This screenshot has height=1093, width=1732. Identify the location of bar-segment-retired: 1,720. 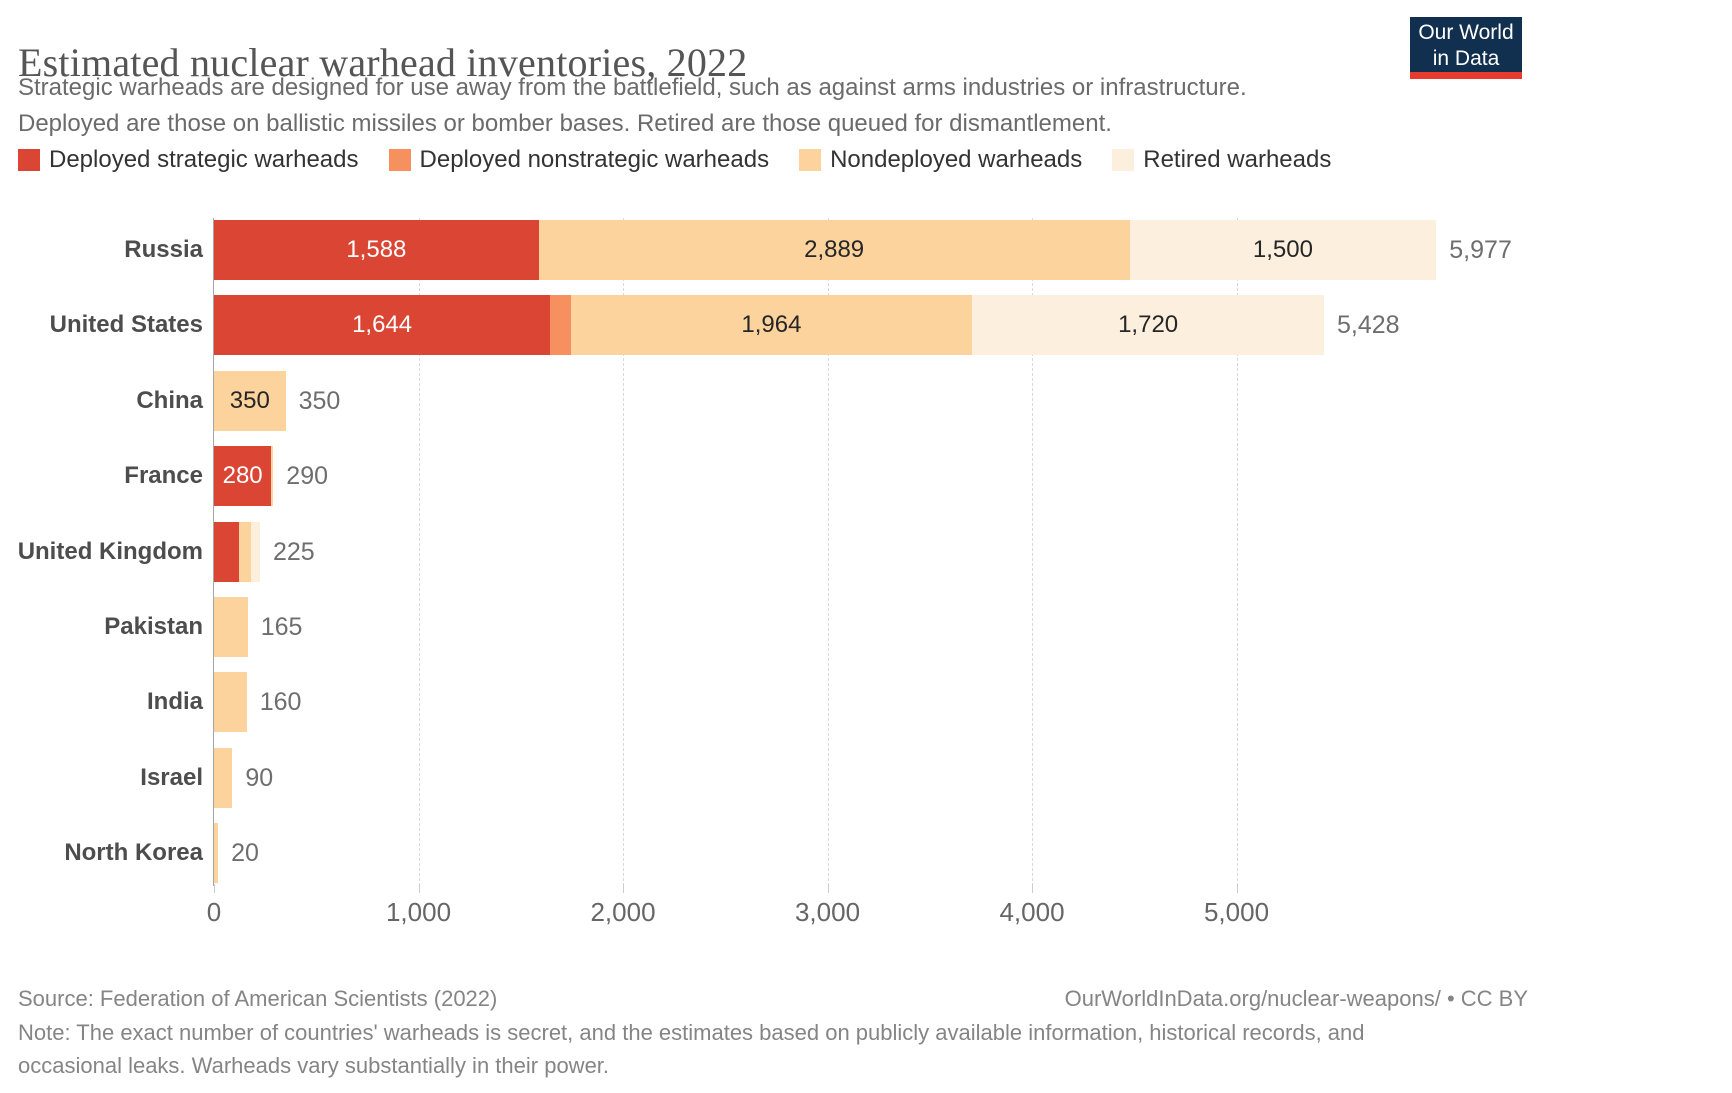
(1148, 325).